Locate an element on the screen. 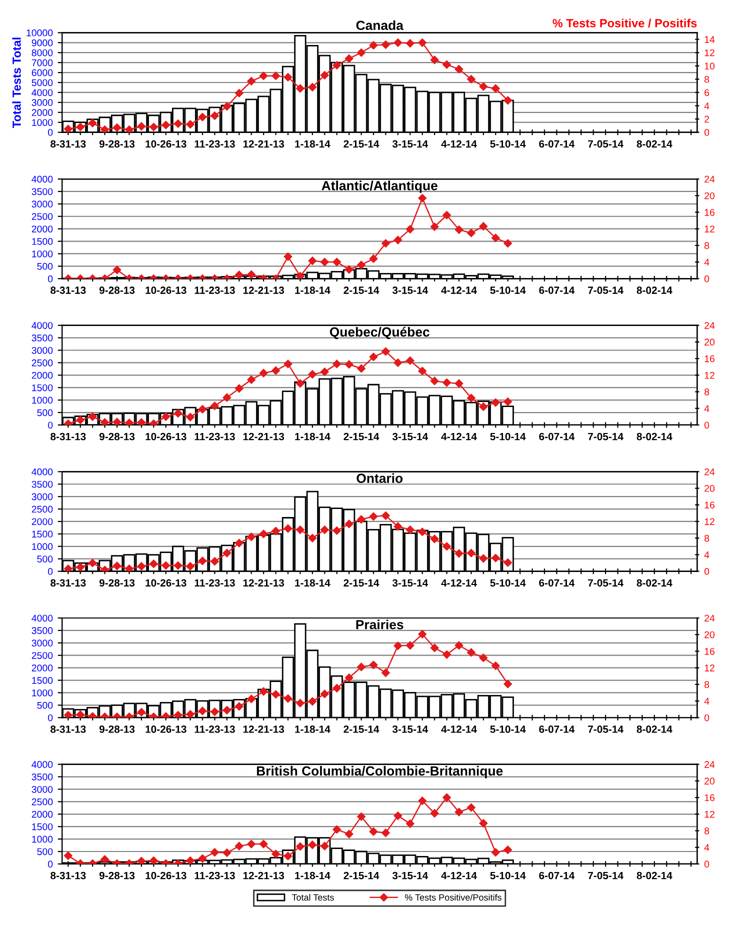 The image size is (730, 934). y2-axis-title: % Tests Positive / Positifs is located at coordinates (624, 23).